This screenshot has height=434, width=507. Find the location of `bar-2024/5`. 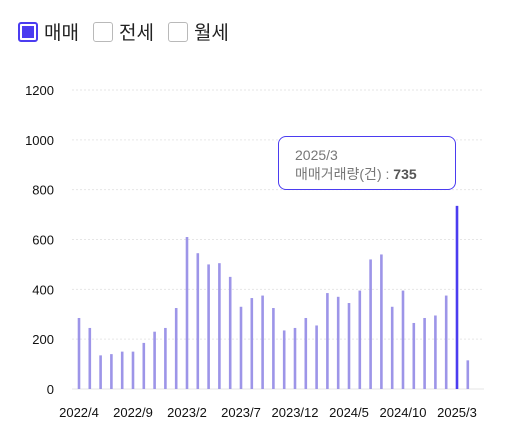

bar-2024/5 is located at coordinates (349, 346).